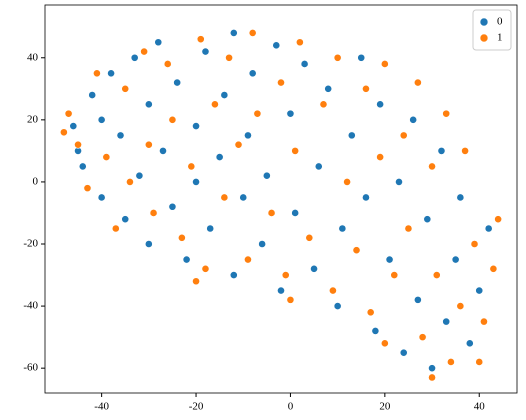 The image size is (526, 420). I want to click on legend-label: 0, so click(500, 22).